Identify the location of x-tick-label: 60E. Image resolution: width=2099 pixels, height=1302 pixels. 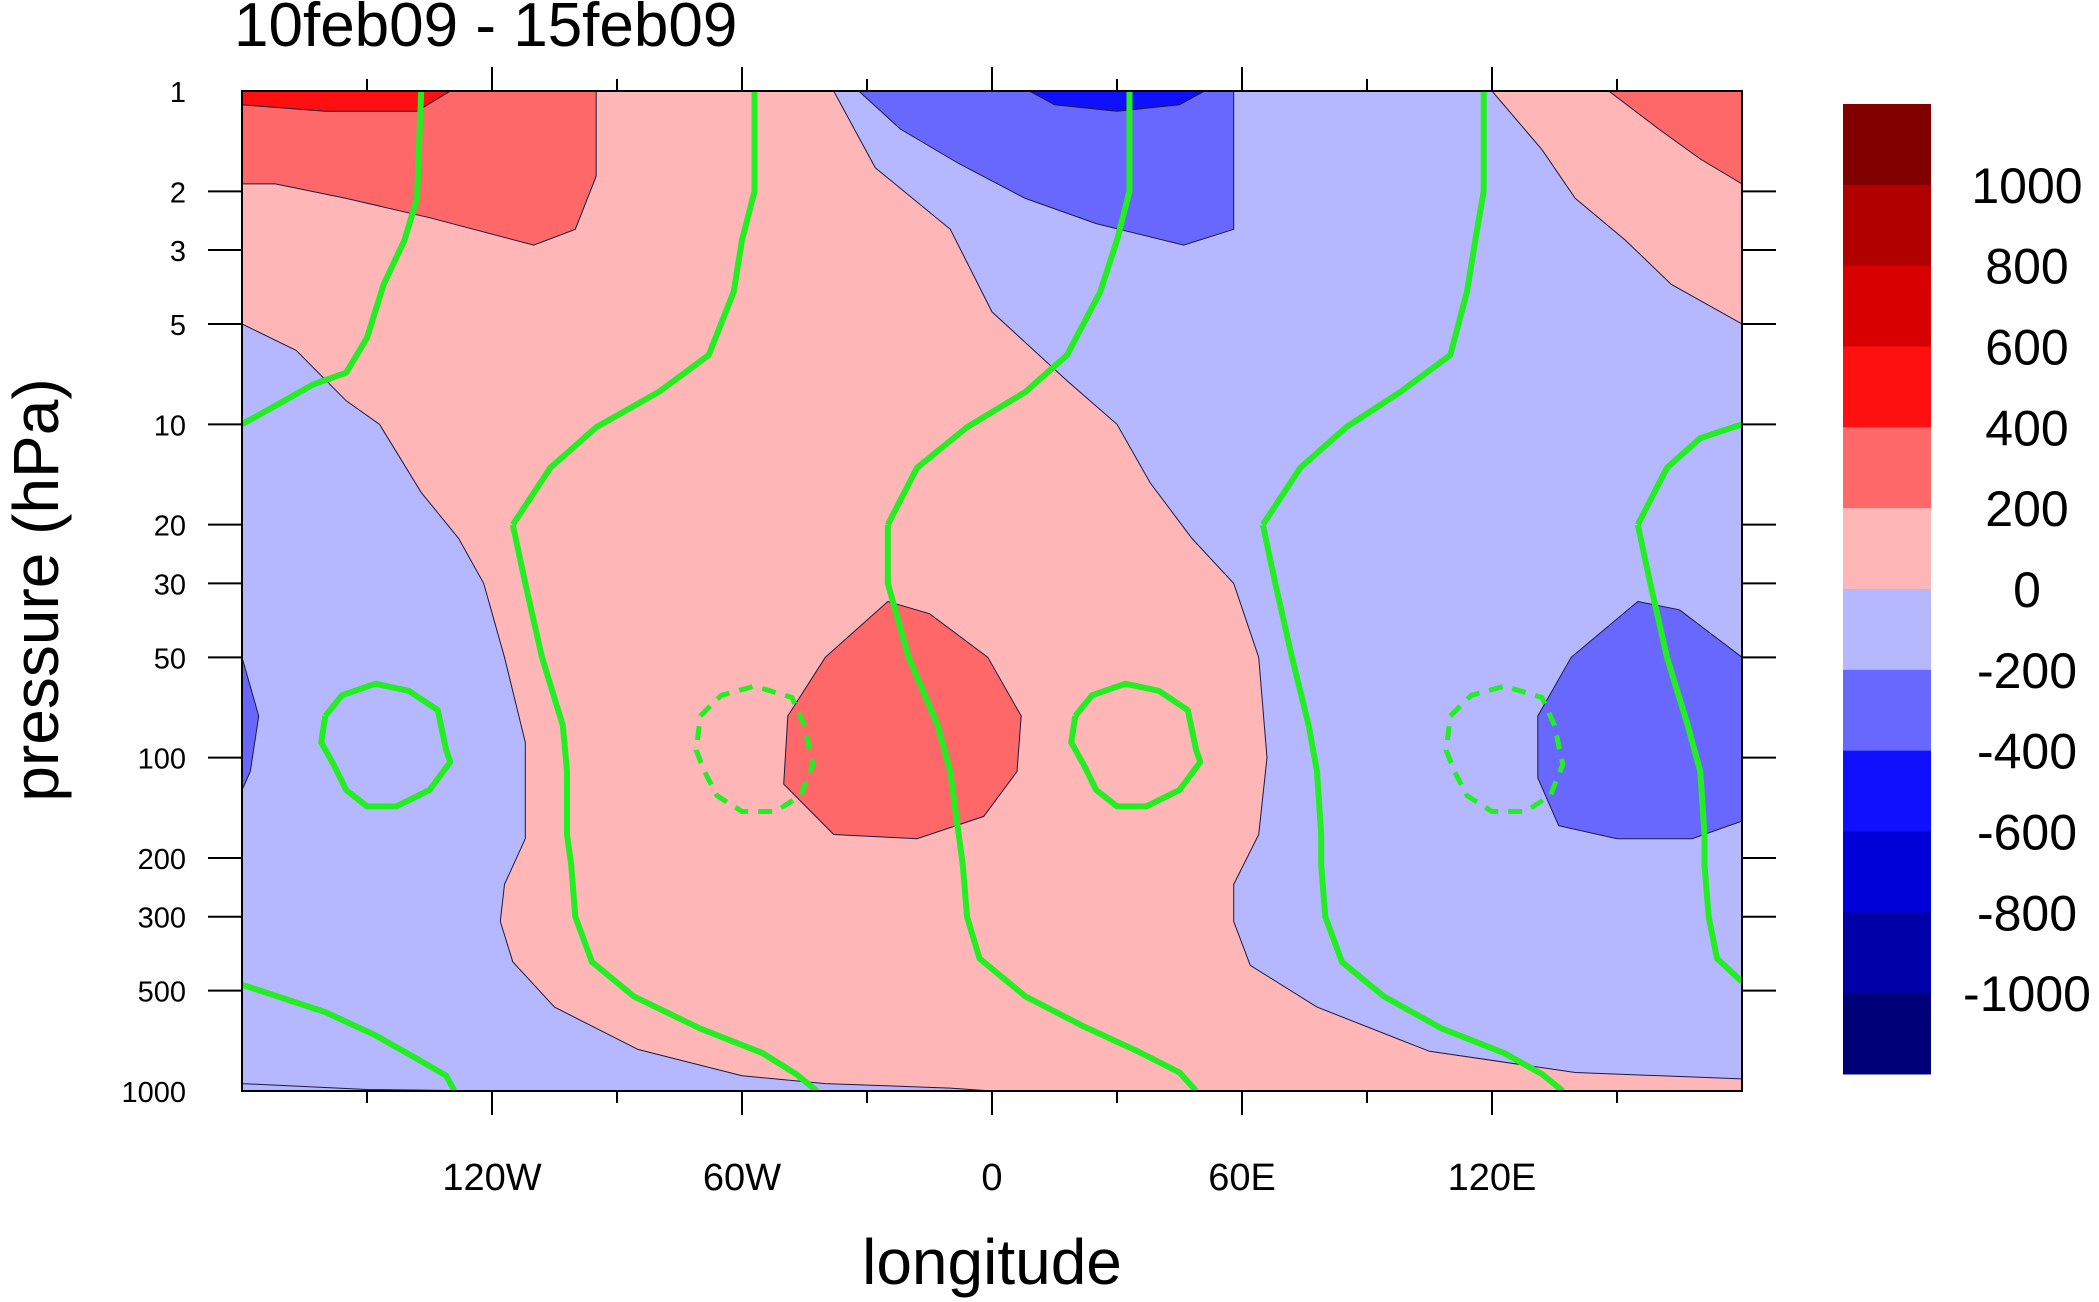
(1242, 1178).